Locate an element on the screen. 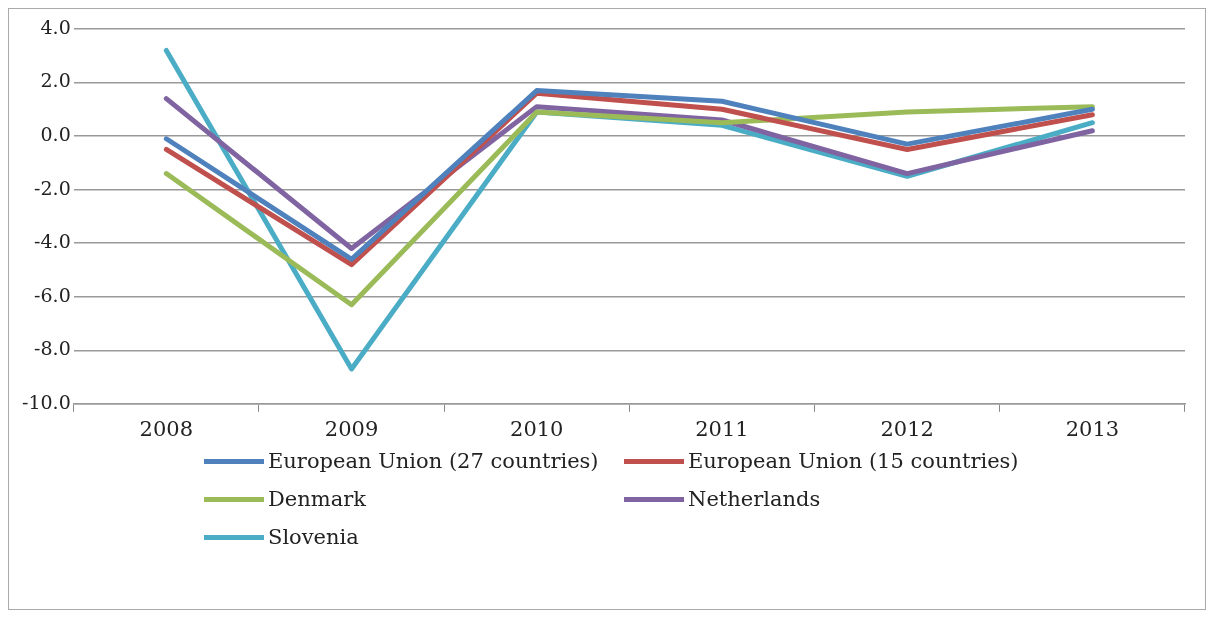 The width and height of the screenshot is (1214, 619). x-tick-label: 2011 is located at coordinates (722, 428).